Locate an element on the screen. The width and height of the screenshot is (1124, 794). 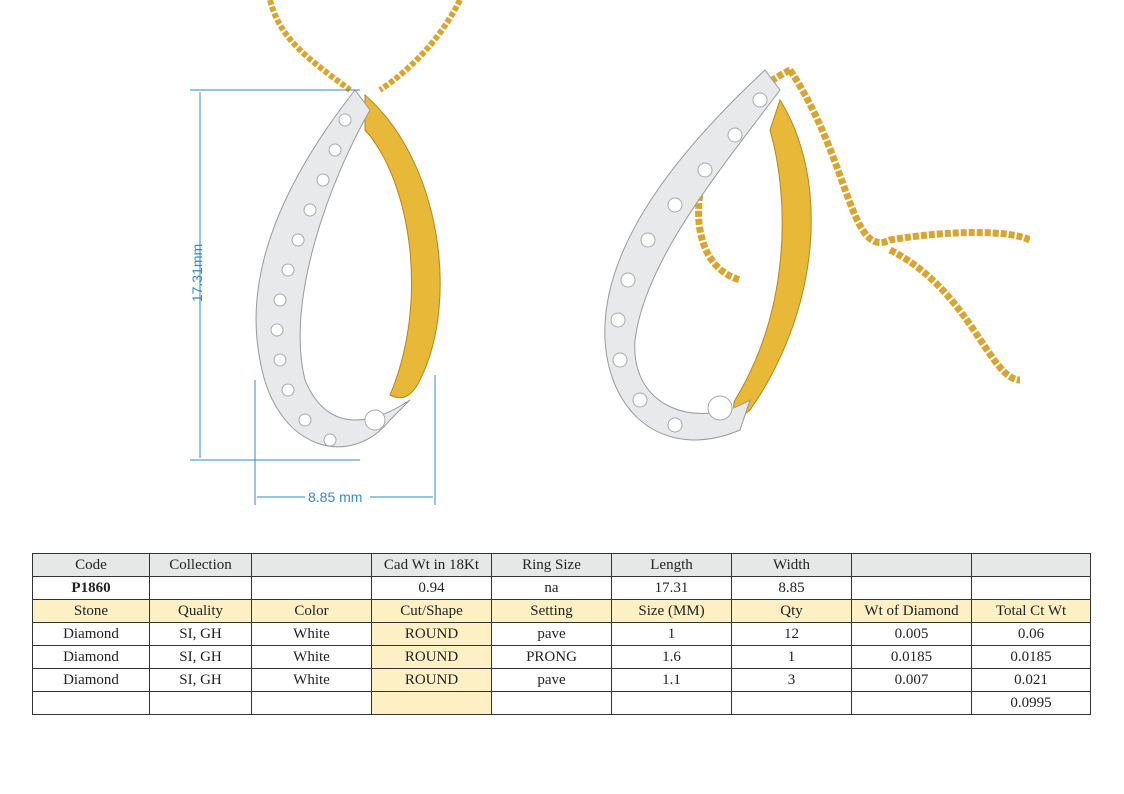
table-cell: 0.94 is located at coordinates (431, 588).